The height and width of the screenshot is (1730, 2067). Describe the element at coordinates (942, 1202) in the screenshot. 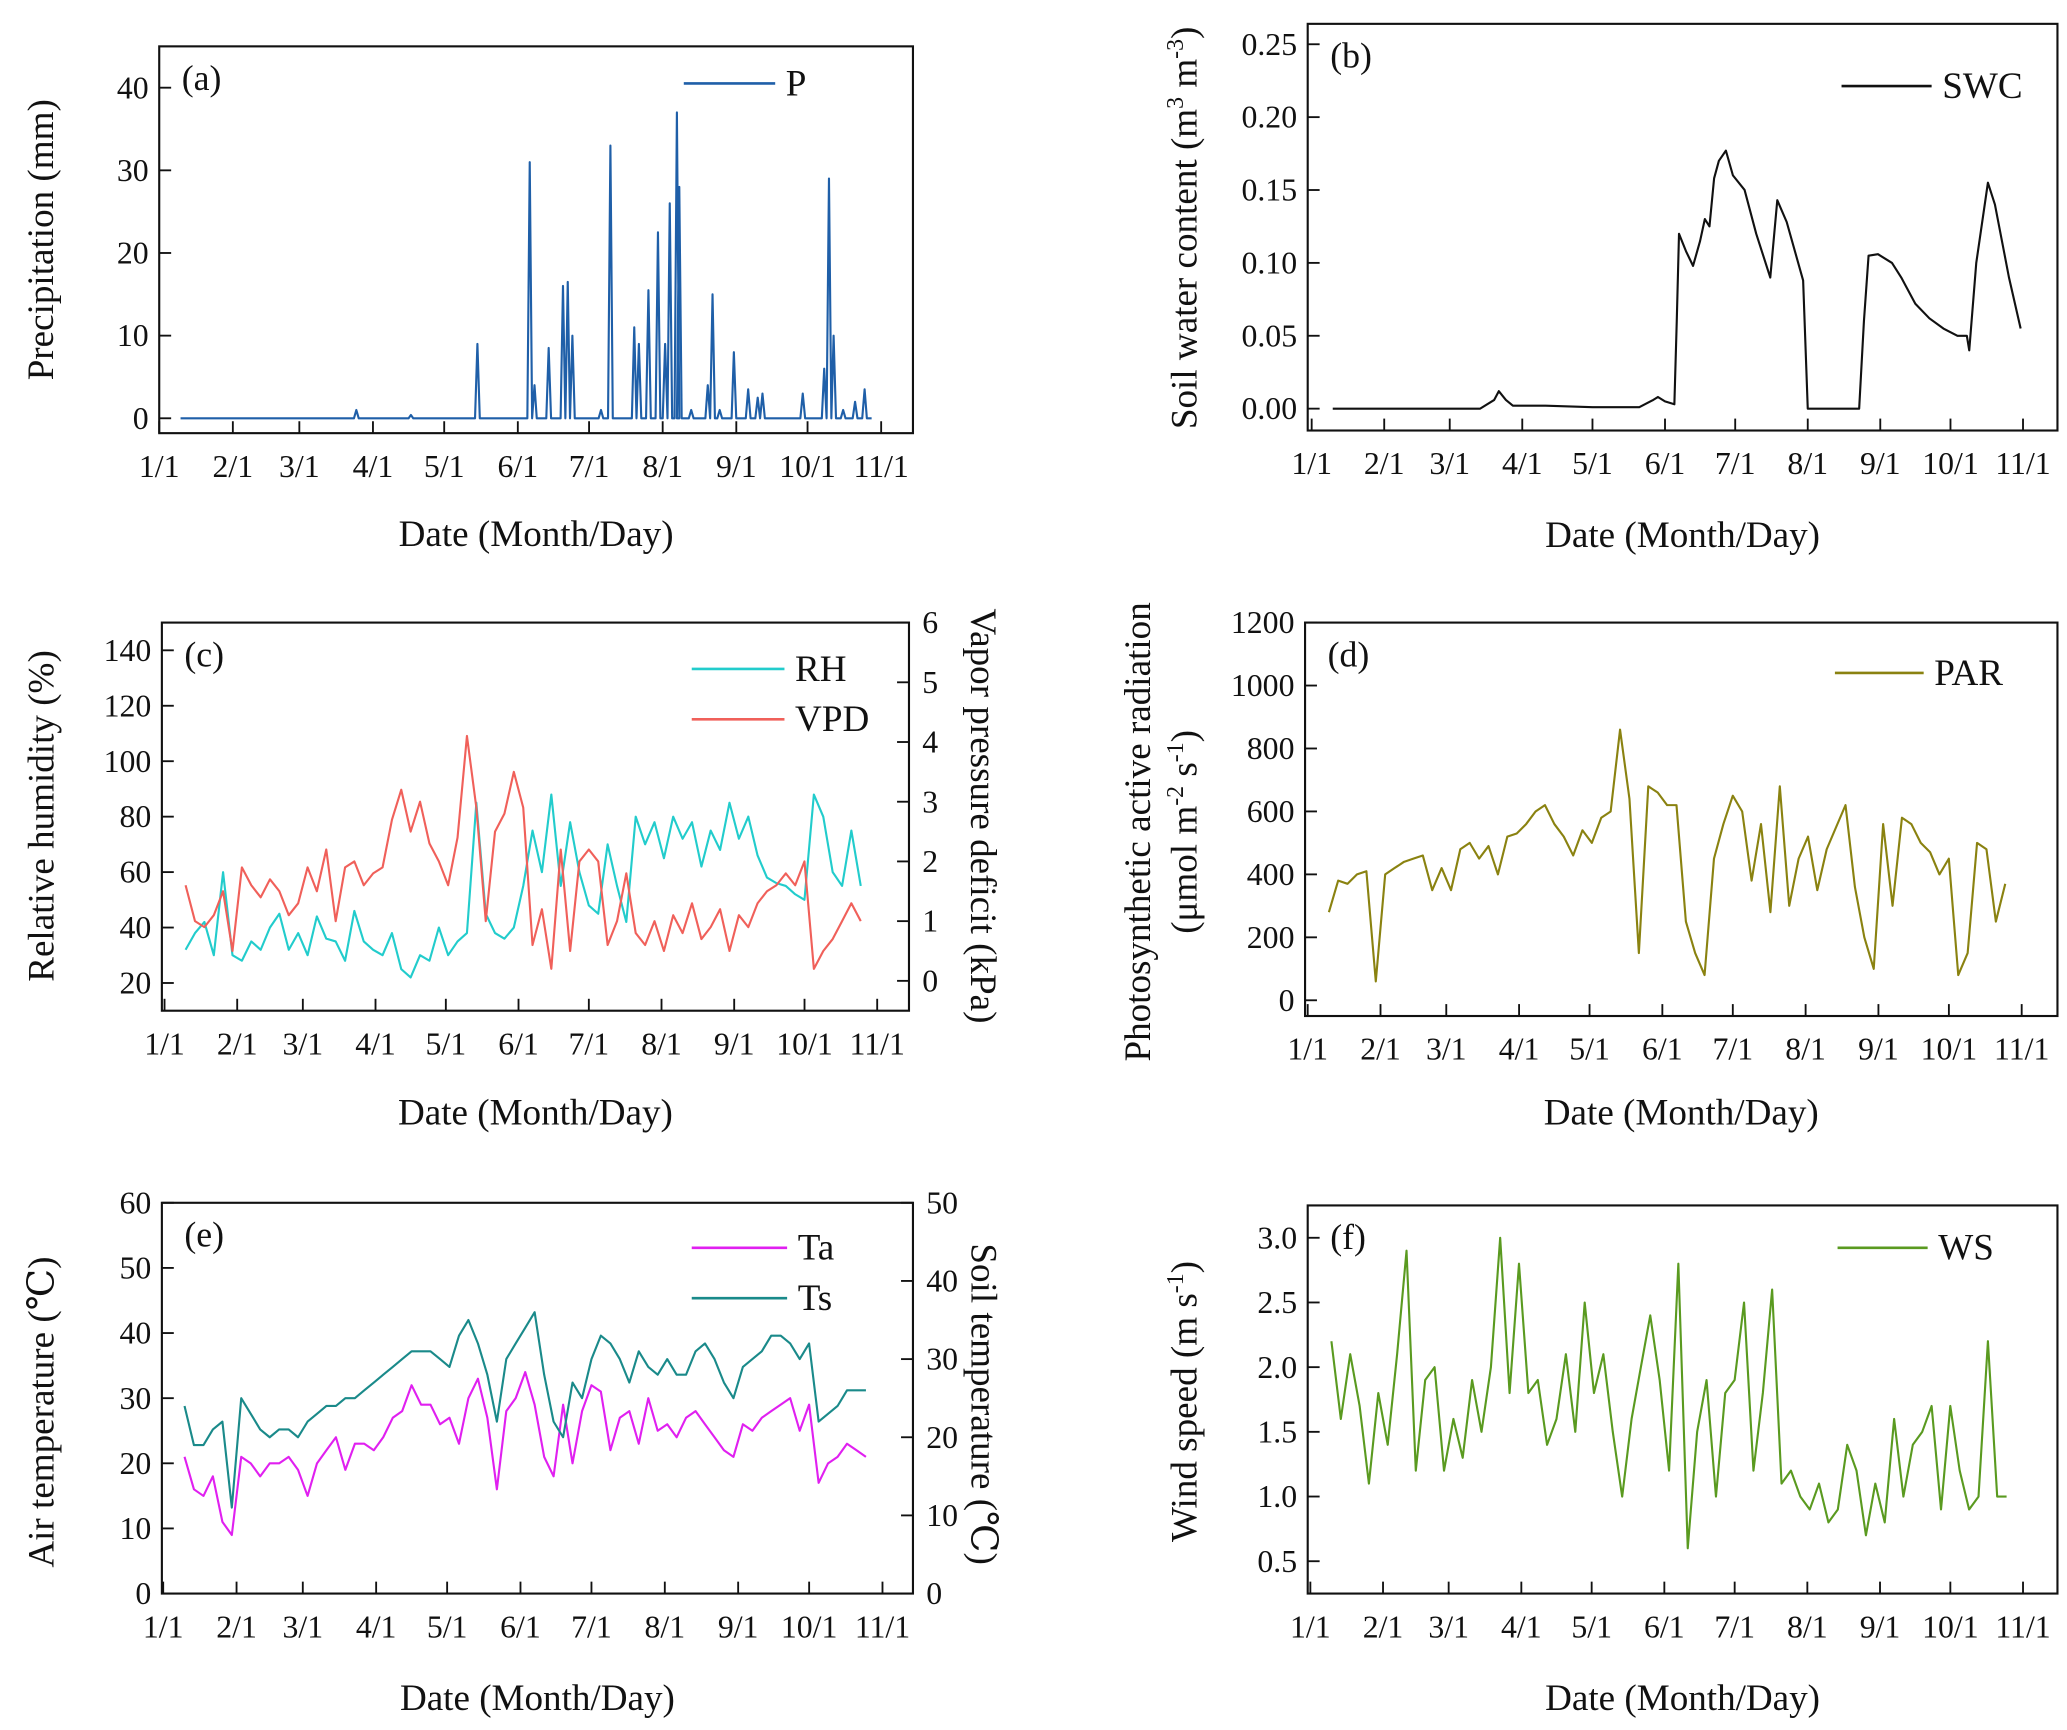

I see `y-right-tick-label: 50` at that location.